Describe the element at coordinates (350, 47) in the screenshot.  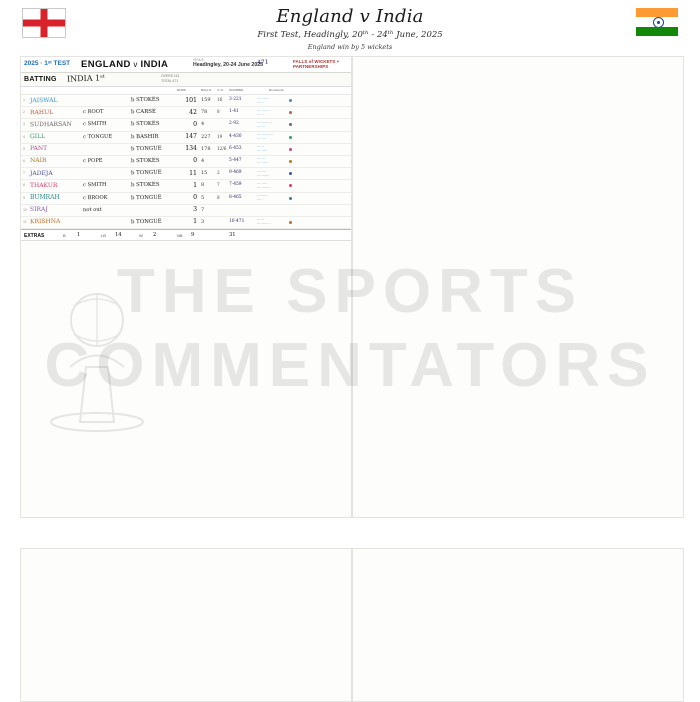
I see `match-result: England win by 5 wickets` at that location.